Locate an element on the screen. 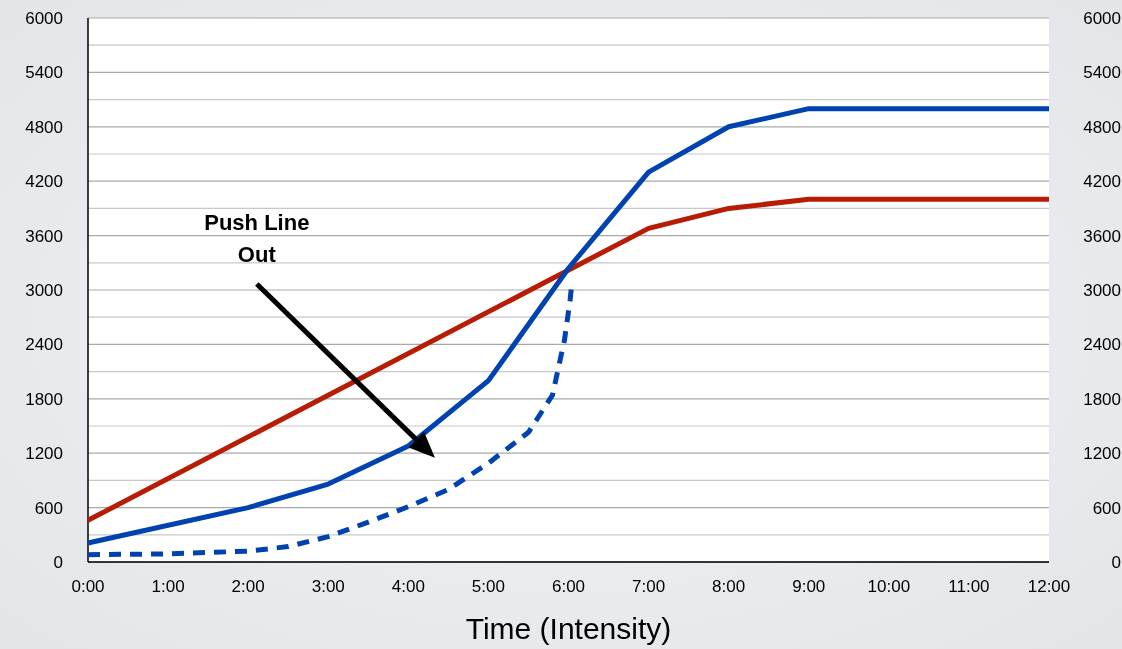  y-tick-label: 600 is located at coordinates (48, 508).